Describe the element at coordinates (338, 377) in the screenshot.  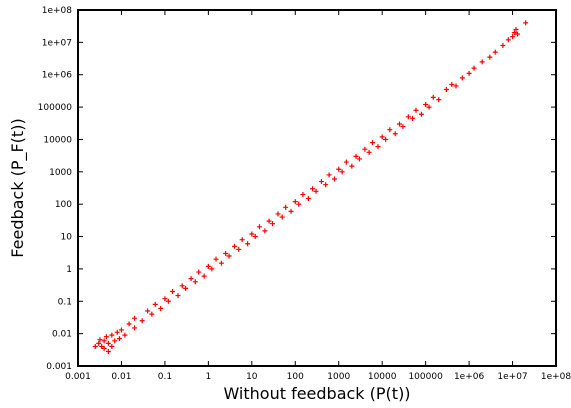
I see `x-tick-label: 1000` at that location.